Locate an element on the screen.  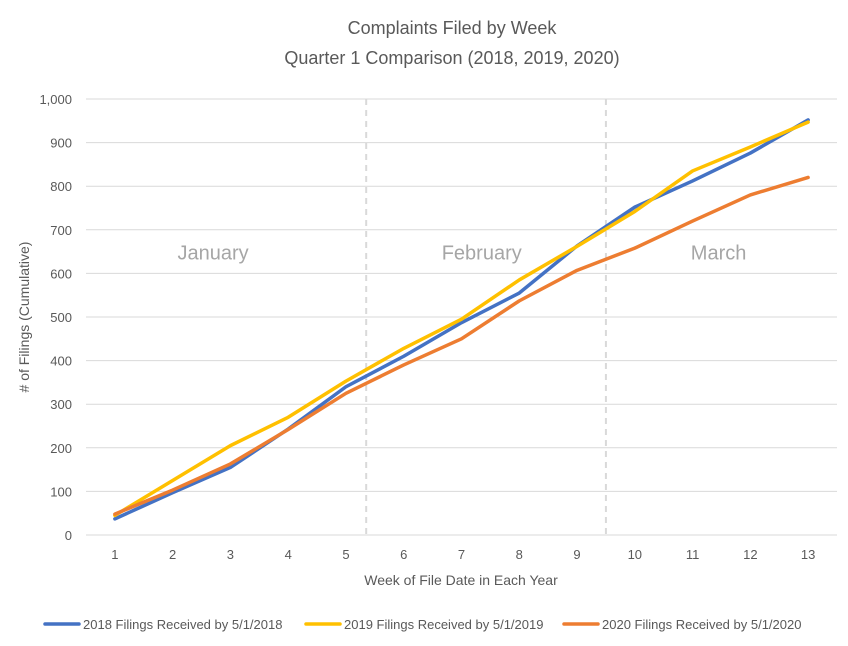
y-tick-label: 700 is located at coordinates (61, 230).